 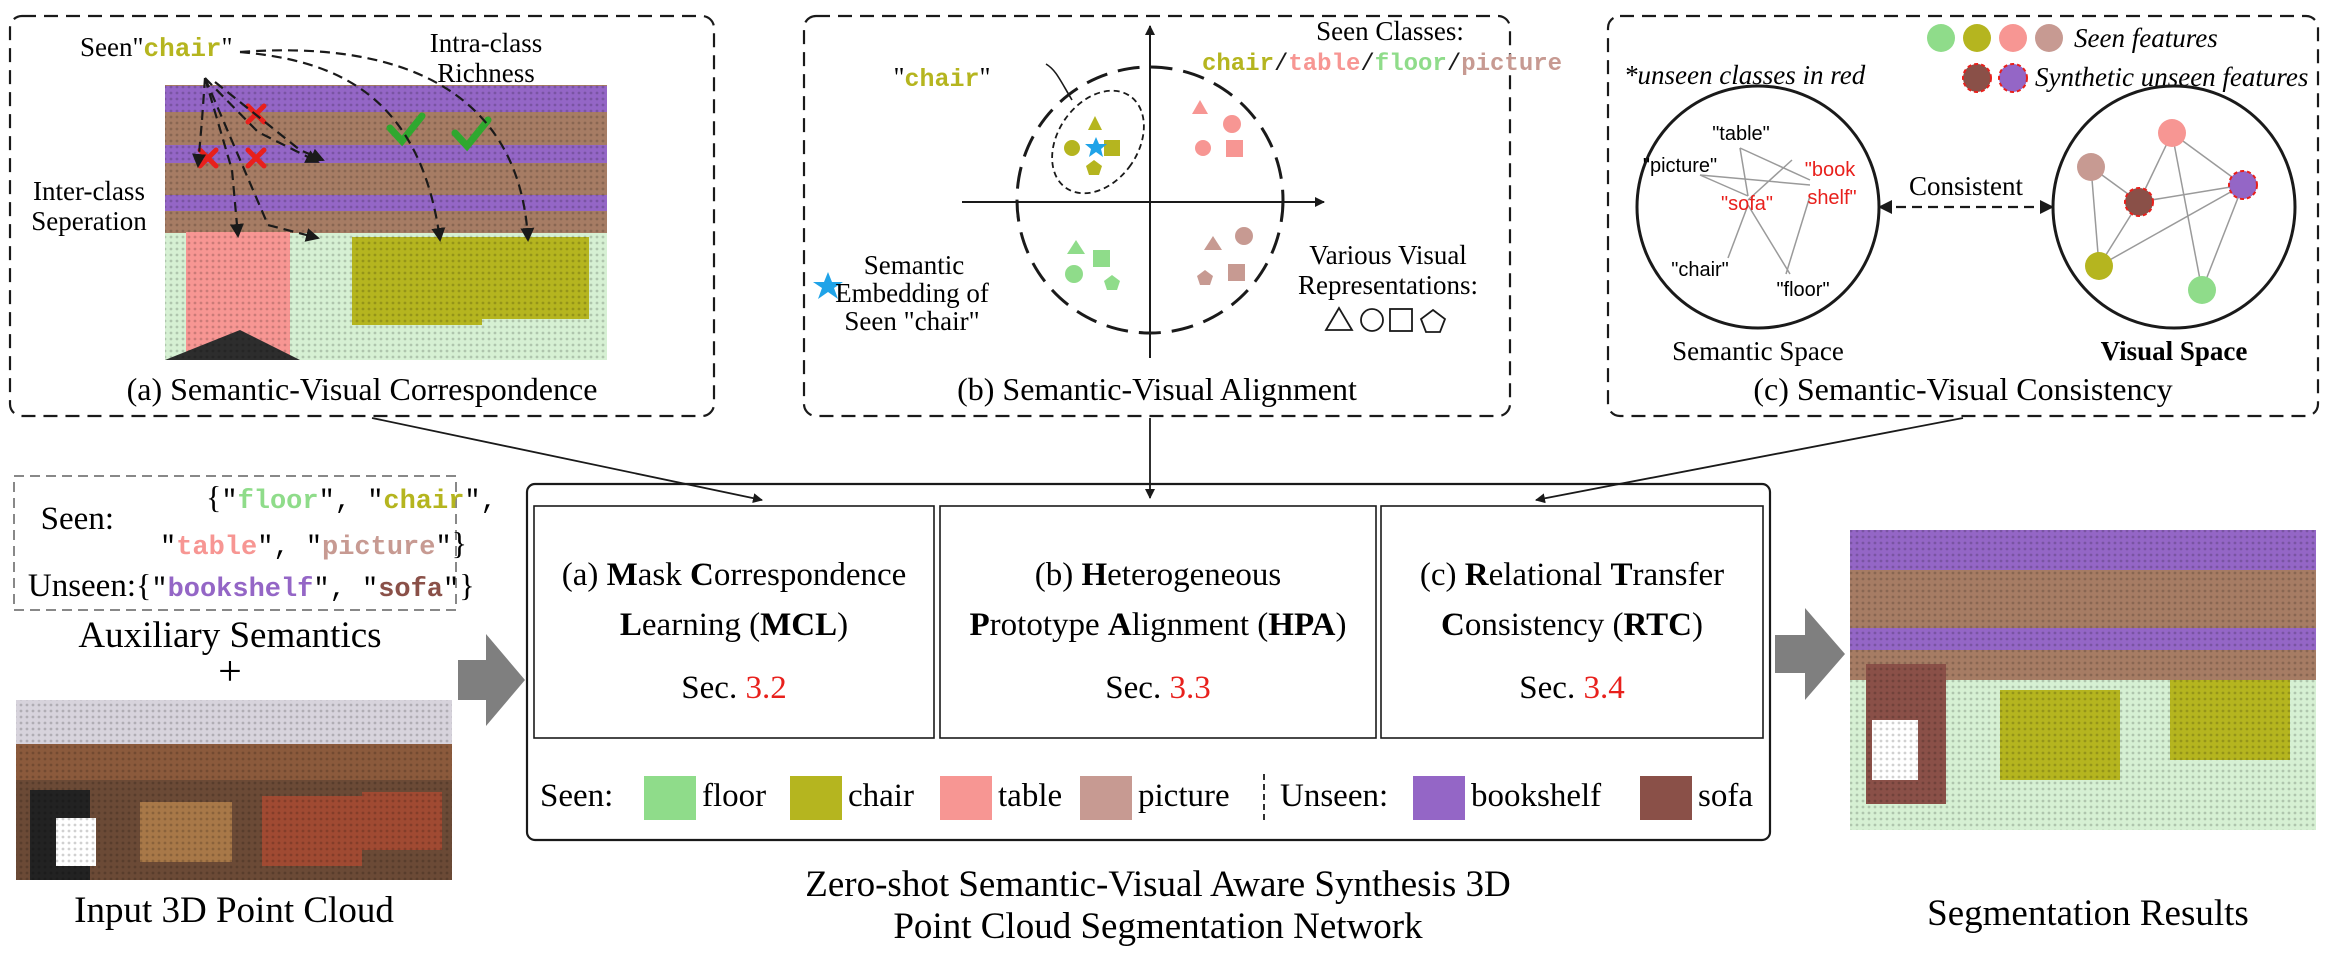 I want to click on sem-word-table: "table", so click(x=1741, y=134).